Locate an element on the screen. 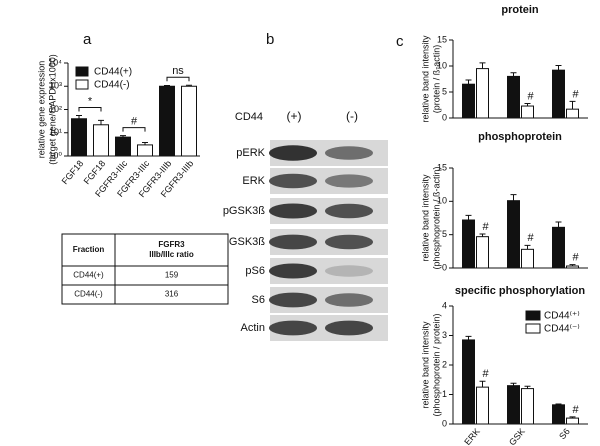  x-tick-label: ERK is located at coordinates (472, 436).